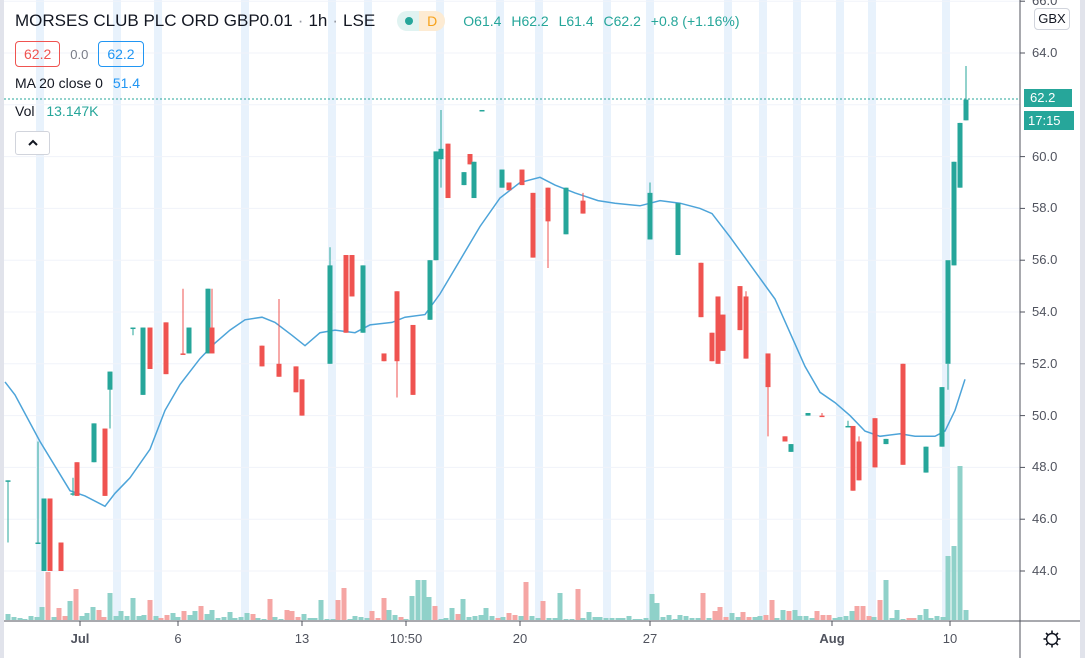  Describe the element at coordinates (72, 111) in the screenshot. I see `volume-indicator-value: 13.147K` at that location.